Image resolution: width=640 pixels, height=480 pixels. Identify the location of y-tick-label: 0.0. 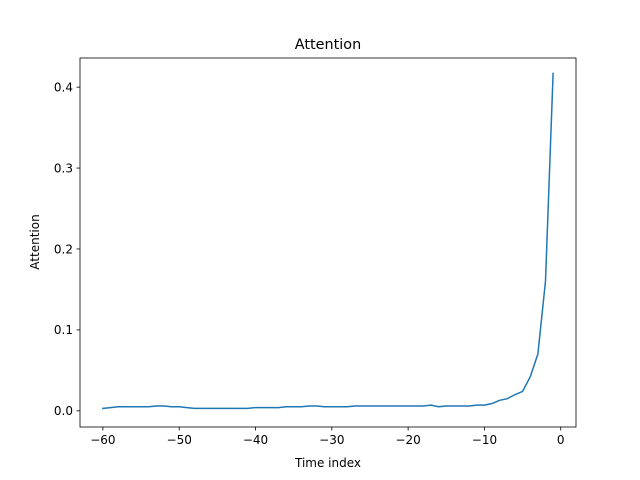
(63, 411).